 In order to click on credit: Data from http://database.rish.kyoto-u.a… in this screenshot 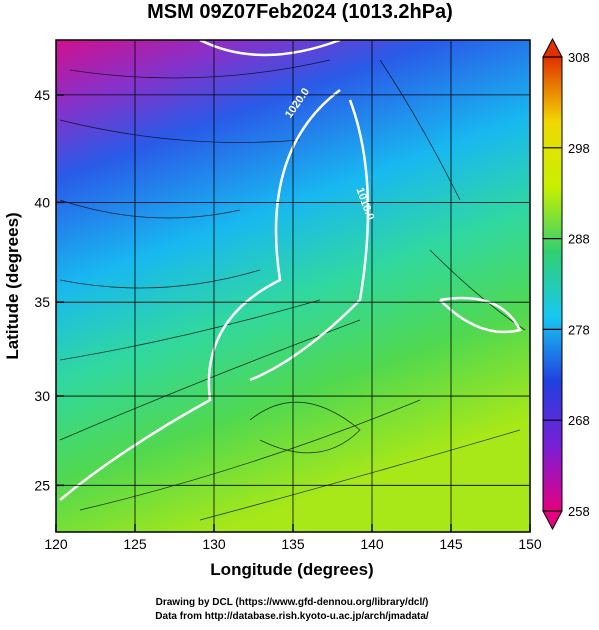, I will do `click(292, 616)`.